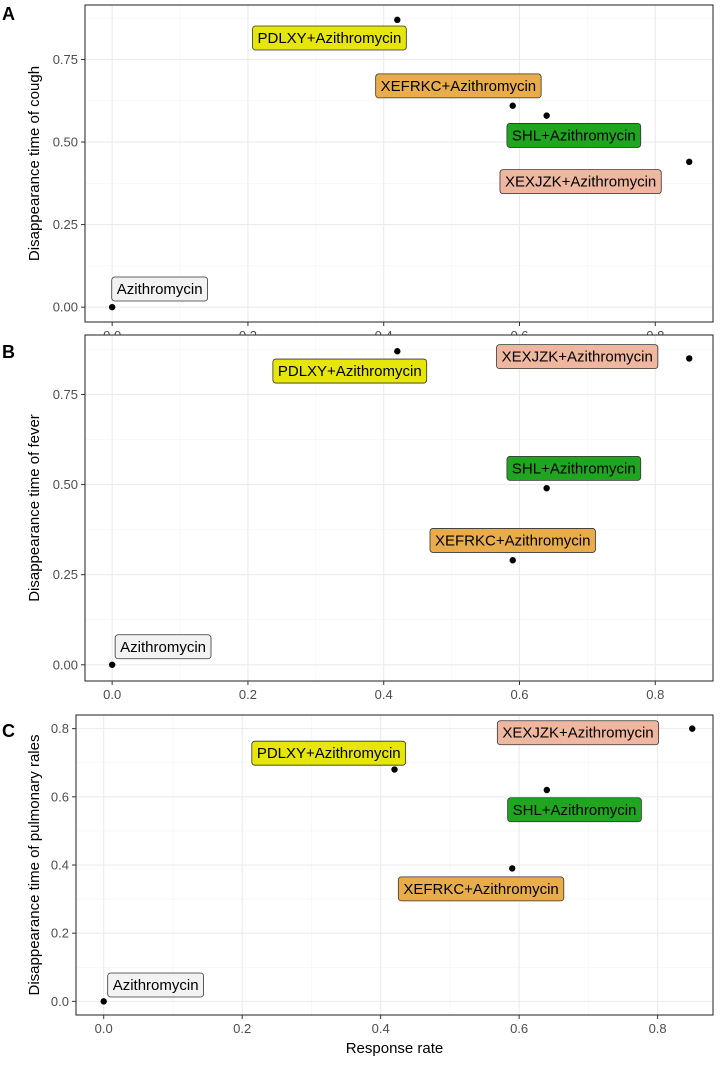 The width and height of the screenshot is (726, 1068). I want to click on panel-tag: A, so click(8, 14).